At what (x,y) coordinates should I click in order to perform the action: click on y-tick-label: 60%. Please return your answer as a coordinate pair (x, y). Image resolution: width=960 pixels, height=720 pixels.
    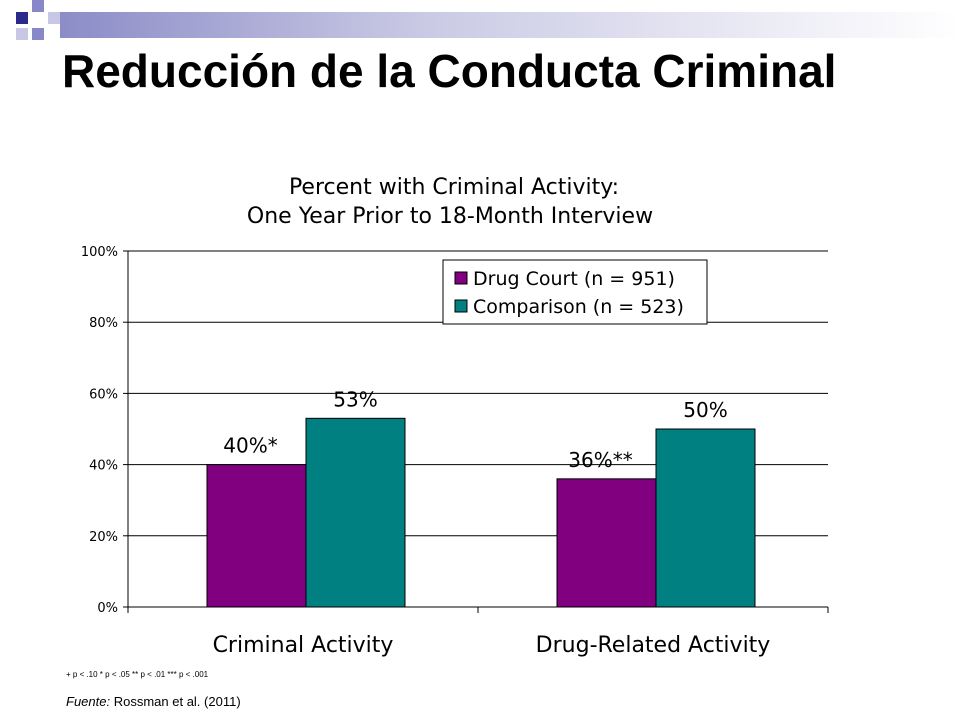
    Looking at the image, I should click on (103, 394).